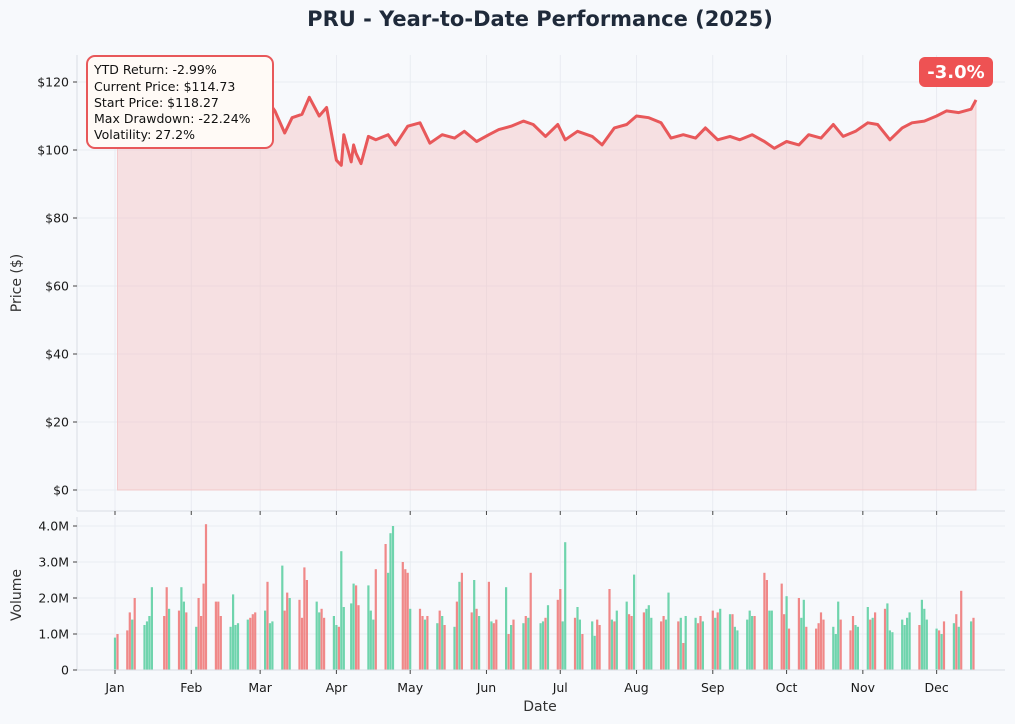 This screenshot has width=1015, height=724. What do you see at coordinates (636, 687) in the screenshot?
I see `volume-x-tick-label: Aug` at bounding box center [636, 687].